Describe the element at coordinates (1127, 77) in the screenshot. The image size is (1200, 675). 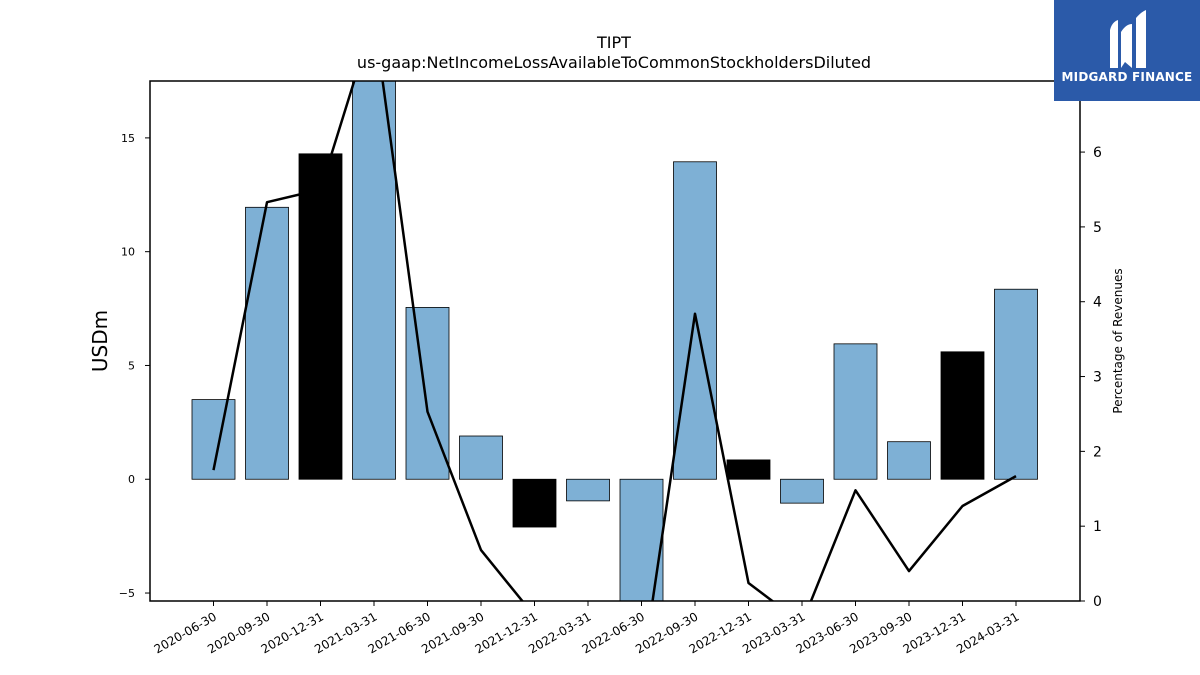
I see `brand-name: MIDGARD FINANCE` at that location.